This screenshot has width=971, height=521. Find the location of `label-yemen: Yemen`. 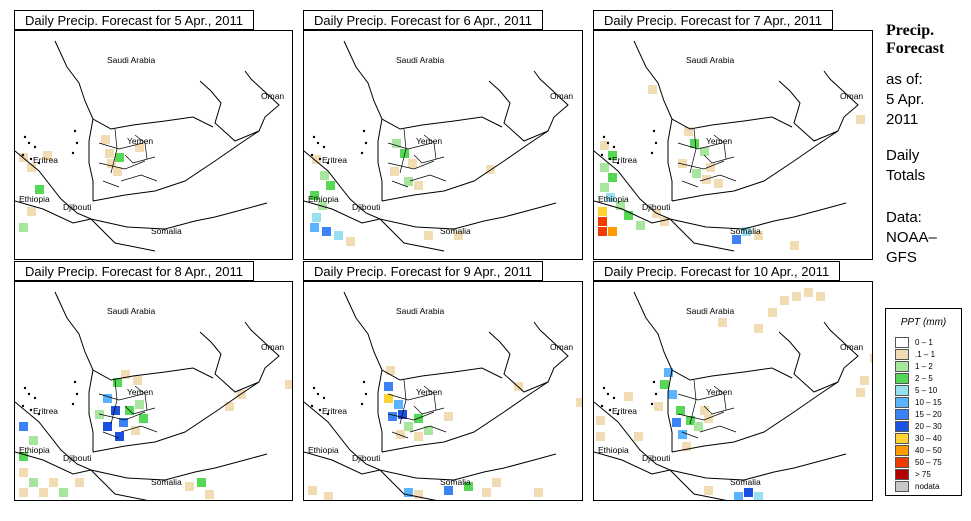

label-yemen: Yemen is located at coordinates (719, 141).